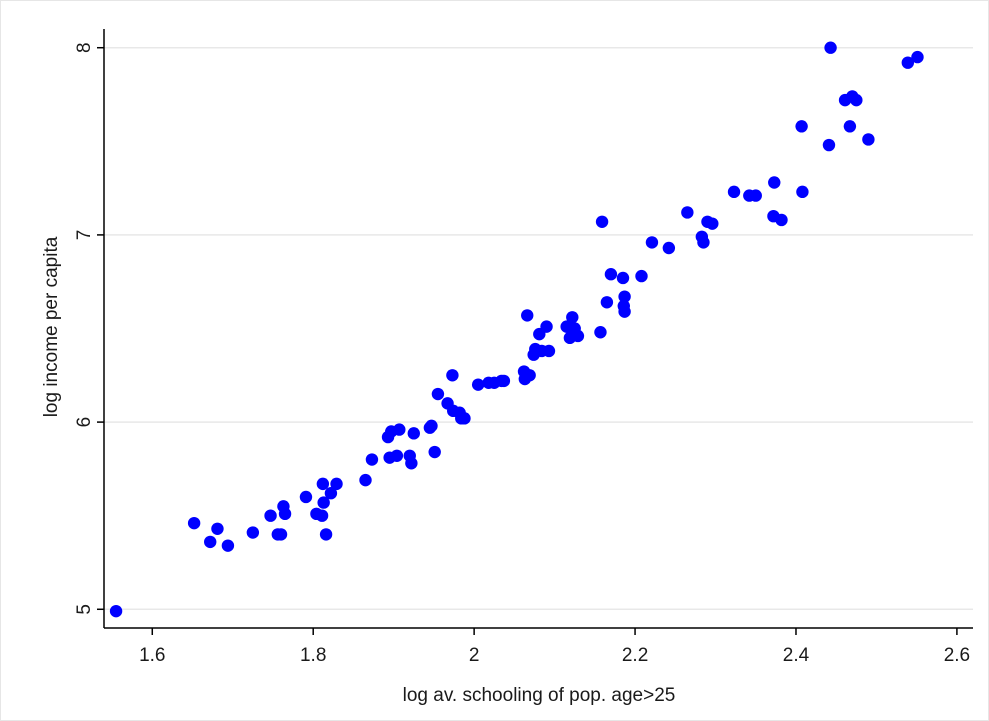  What do you see at coordinates (84, 609) in the screenshot?
I see `y-tick-label-0: 5` at bounding box center [84, 609].